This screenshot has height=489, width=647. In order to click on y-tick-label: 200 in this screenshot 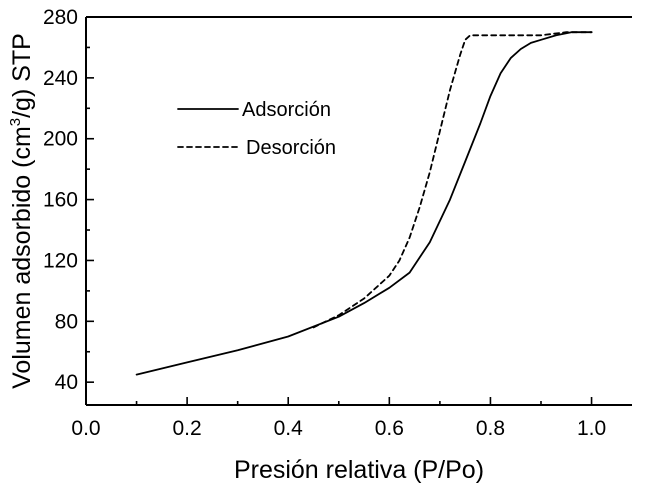, I will do `click(60, 139)`.